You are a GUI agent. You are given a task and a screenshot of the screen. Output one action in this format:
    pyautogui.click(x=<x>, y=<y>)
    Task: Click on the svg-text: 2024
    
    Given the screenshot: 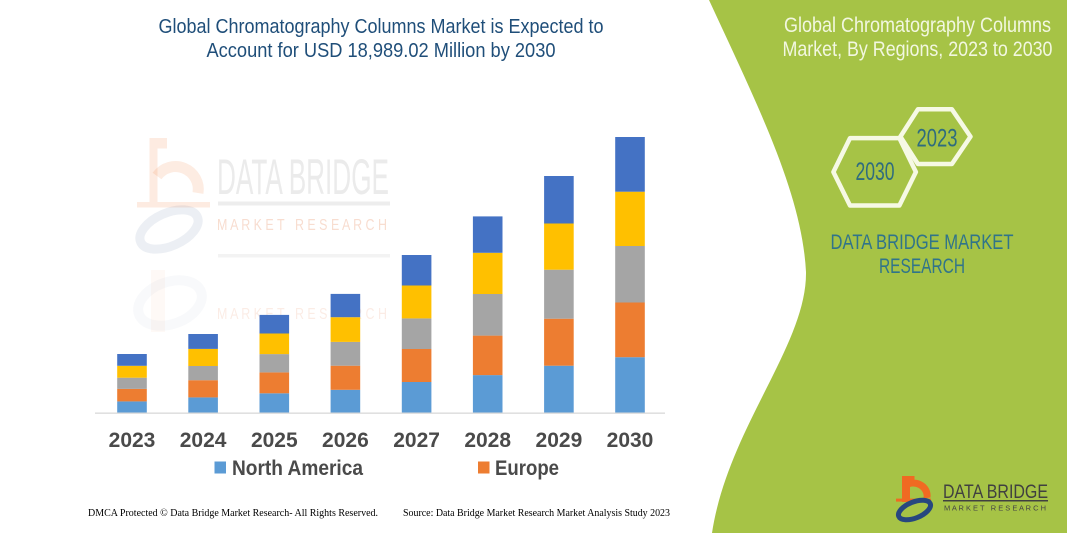 What is the action you would take?
    pyautogui.click(x=203, y=440)
    